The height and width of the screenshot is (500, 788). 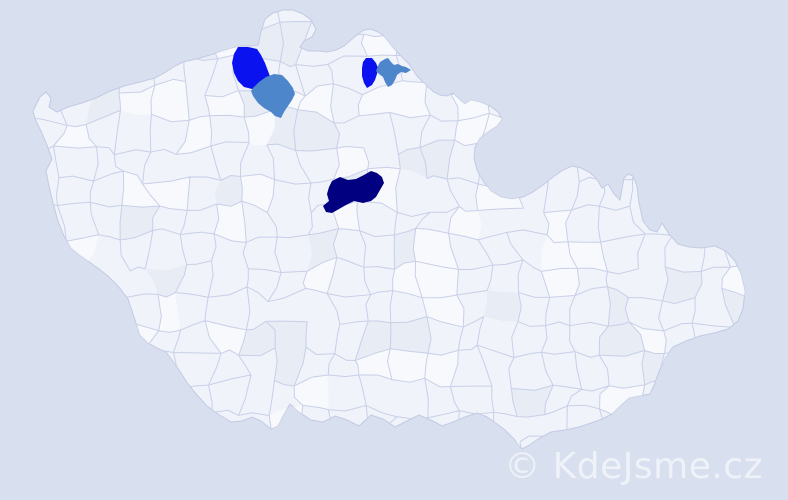 I want to click on district-highlight-north-bright, so click(x=370, y=73).